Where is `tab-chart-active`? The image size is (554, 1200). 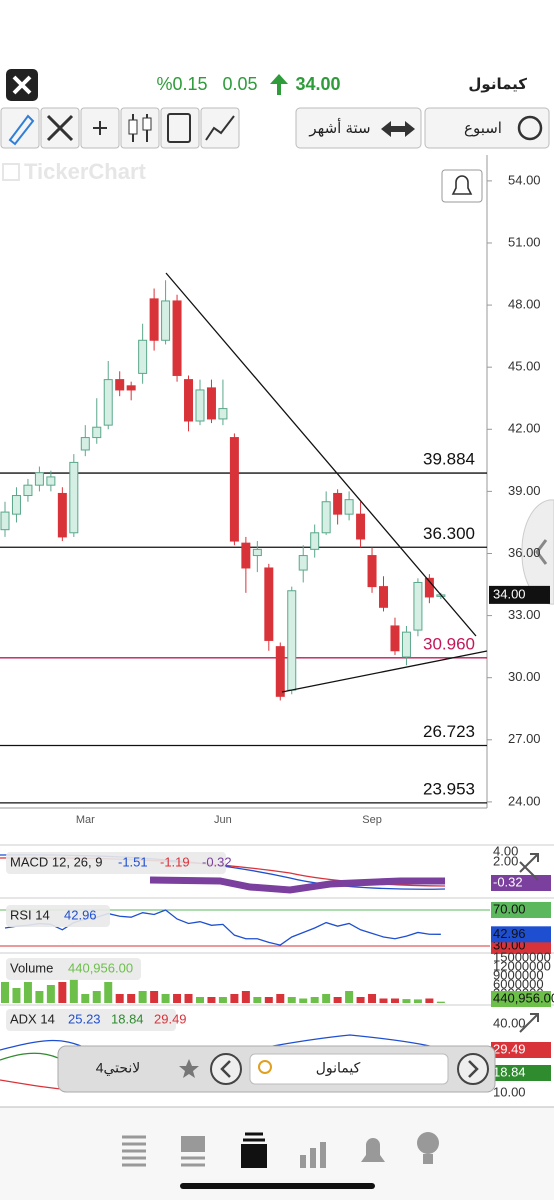
tab-chart-active is located at coordinates (254, 1156).